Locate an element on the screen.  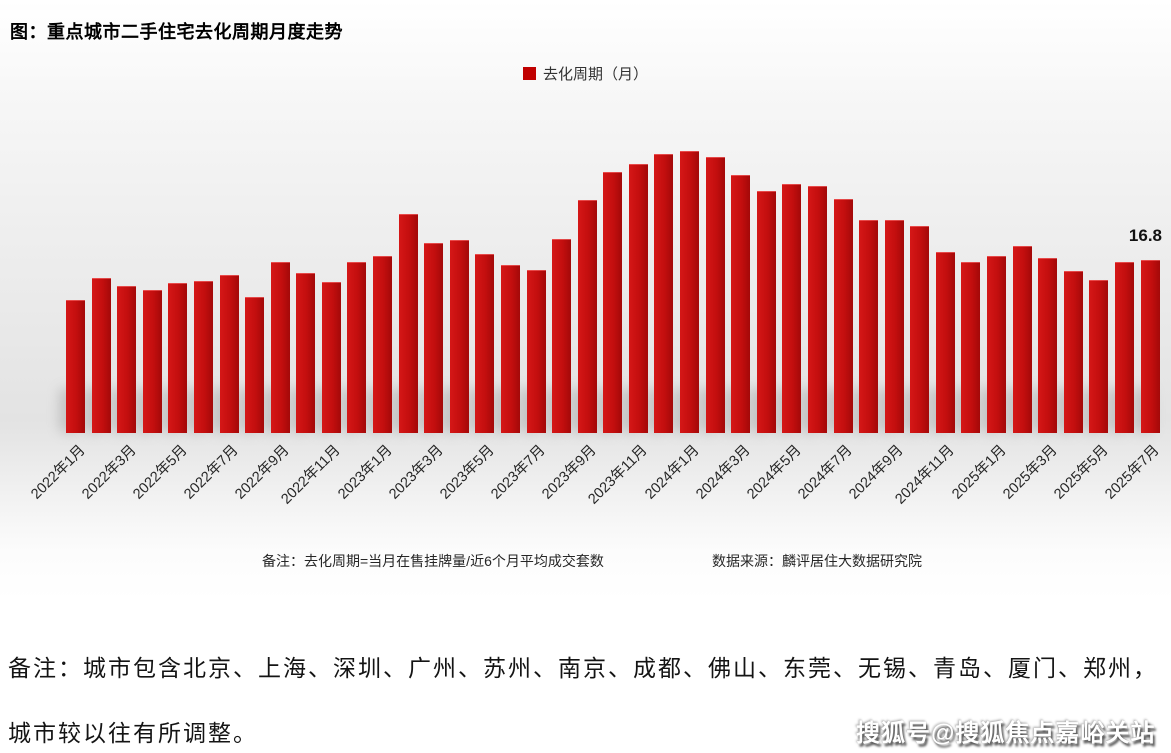
bar-2022年11月 is located at coordinates (331, 357).